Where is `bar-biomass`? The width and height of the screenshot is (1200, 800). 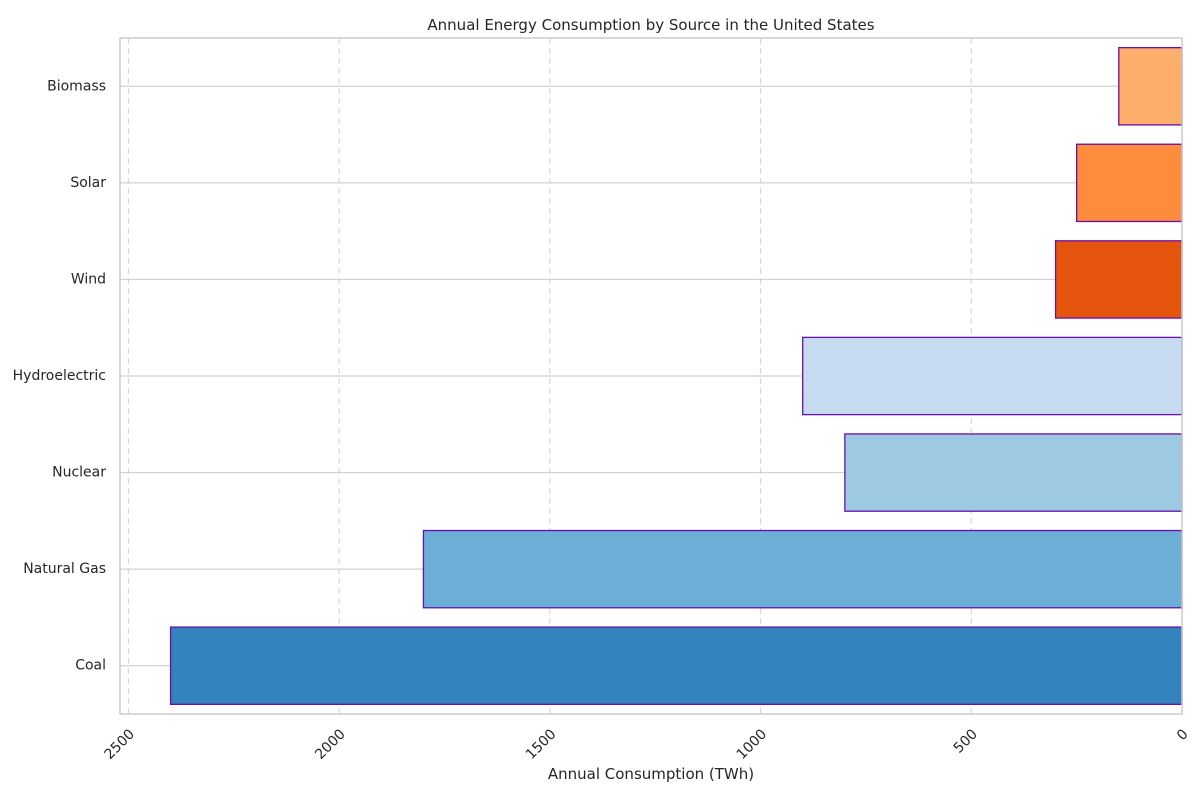 bar-biomass is located at coordinates (1150, 86).